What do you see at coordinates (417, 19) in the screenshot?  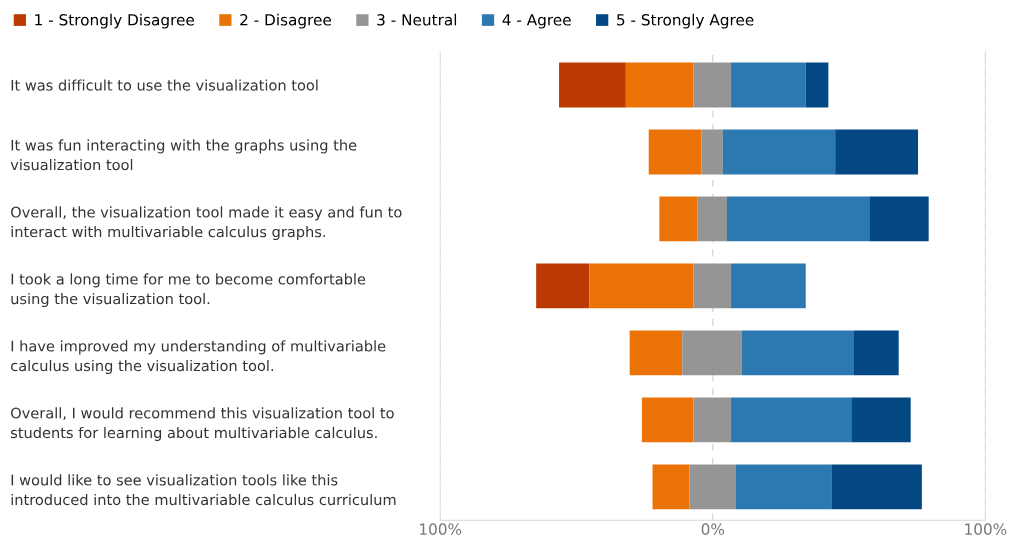 I see `legend-label: 3 - Neutral` at bounding box center [417, 19].